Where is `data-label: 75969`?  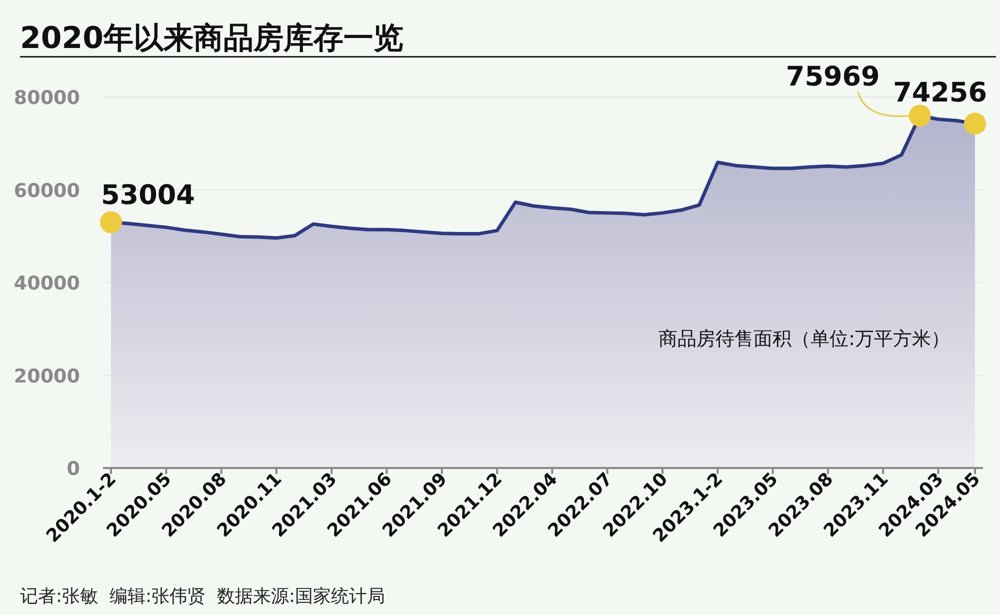
data-label: 75969 is located at coordinates (833, 77).